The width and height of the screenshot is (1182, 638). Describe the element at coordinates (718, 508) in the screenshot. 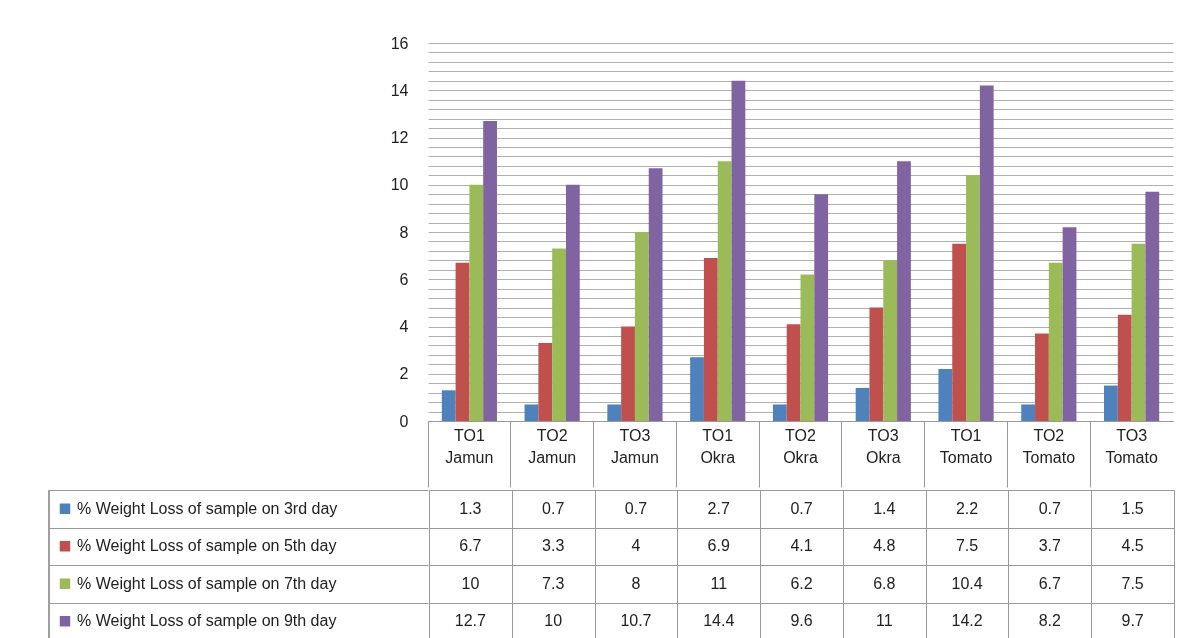

I see `data-label: 2.7` at that location.